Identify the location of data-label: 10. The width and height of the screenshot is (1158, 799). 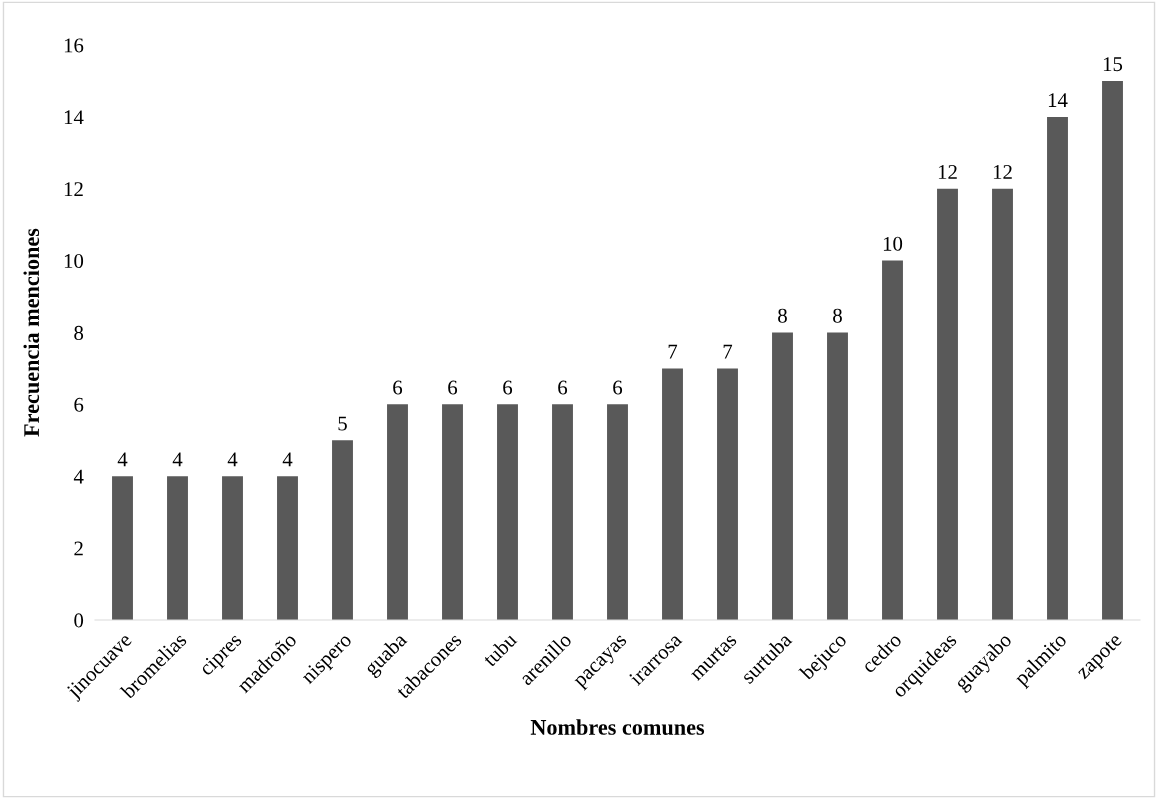
(893, 243).